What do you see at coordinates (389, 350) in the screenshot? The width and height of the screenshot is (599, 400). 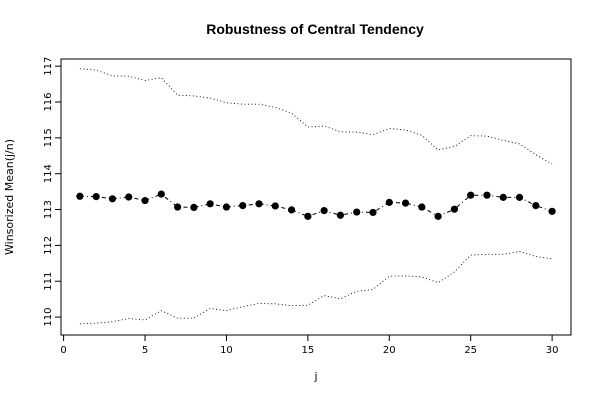 I see `x-tick-label: 20` at bounding box center [389, 350].